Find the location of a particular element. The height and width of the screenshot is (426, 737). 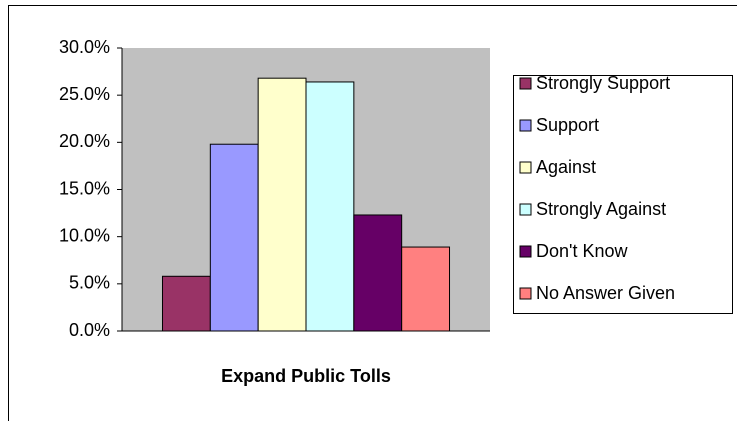

y-tick-label: 0.0% is located at coordinates (89, 330).